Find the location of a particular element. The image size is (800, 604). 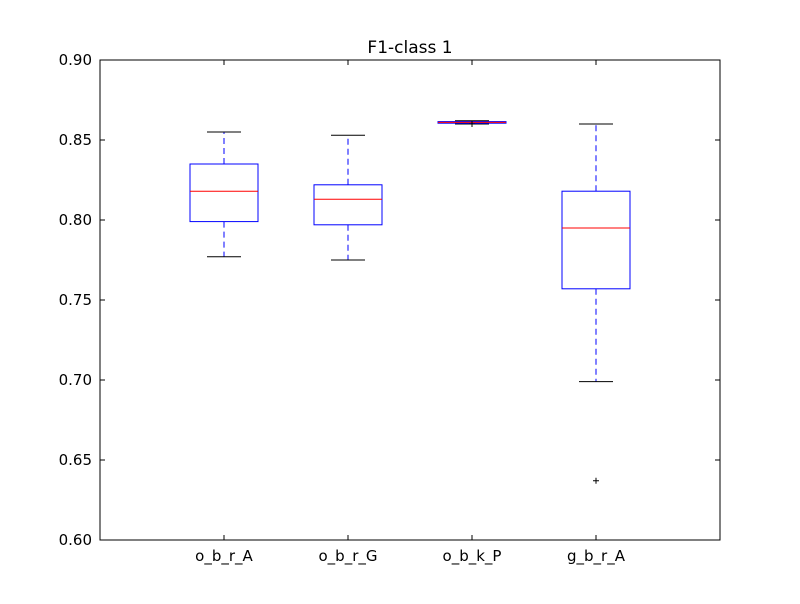

y-tick-label: 0.70 is located at coordinates (75, 380).